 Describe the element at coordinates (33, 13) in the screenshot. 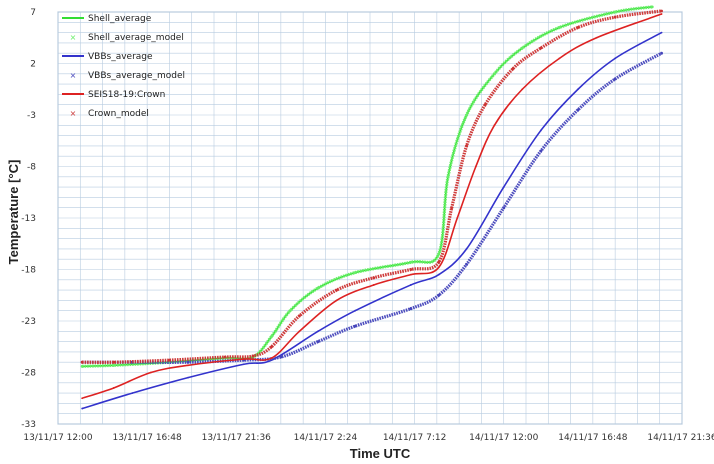

I see `y-tick-label: 7` at that location.